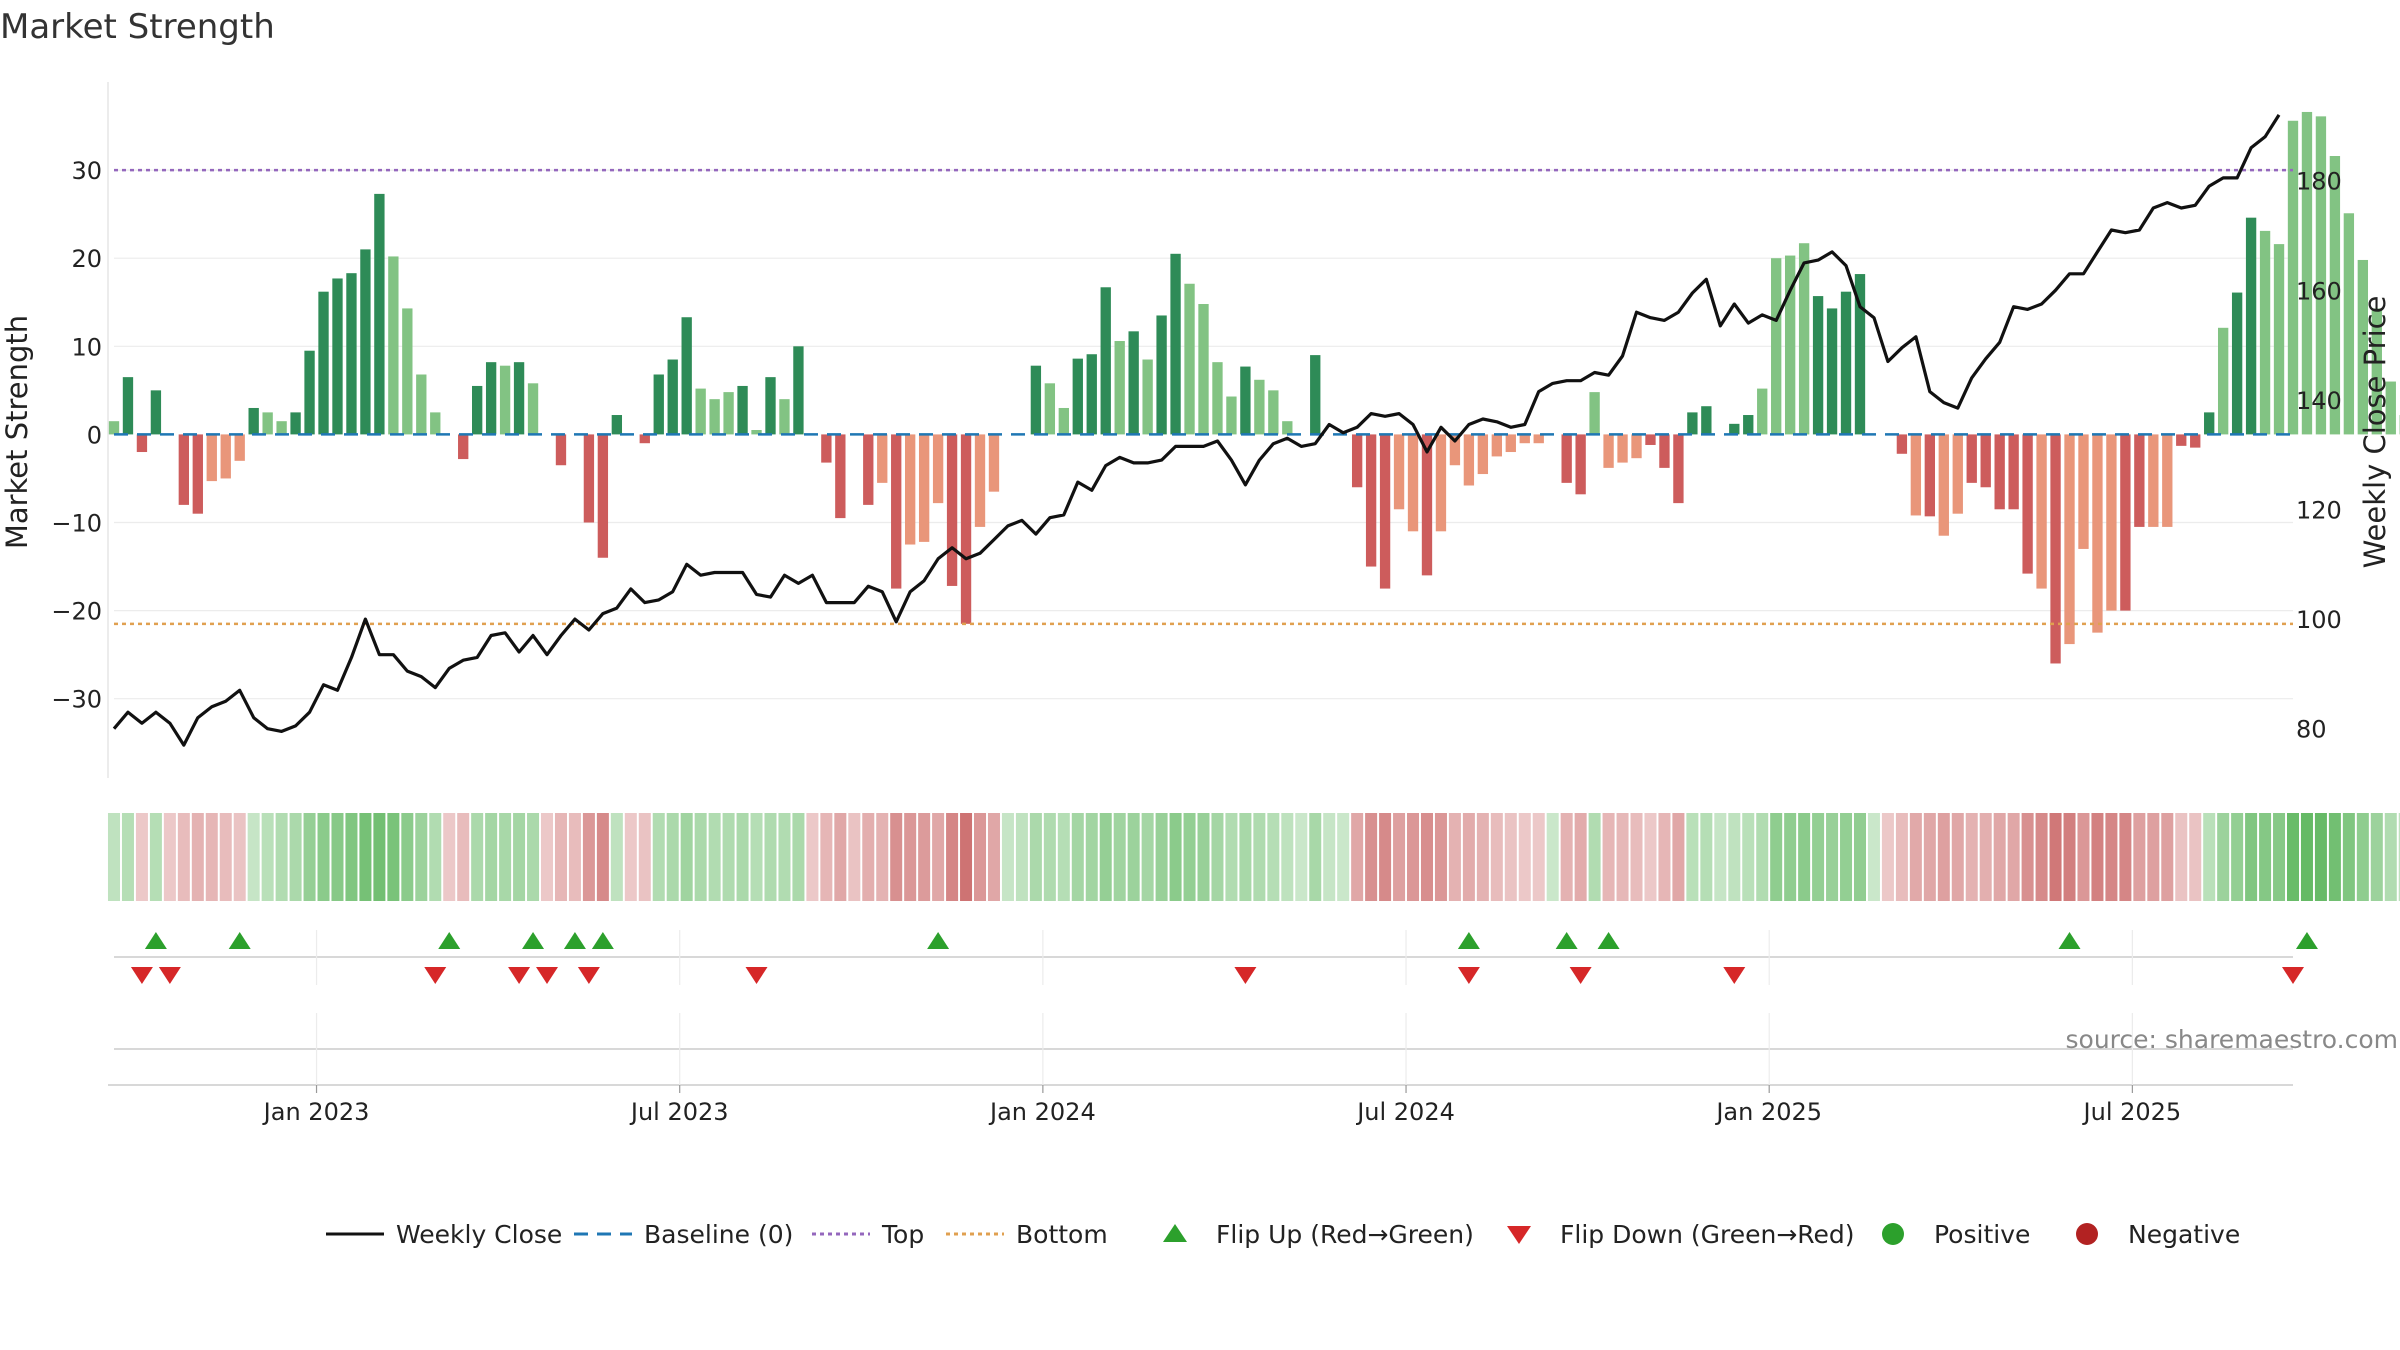  Describe the element at coordinates (86, 171) in the screenshot. I see `left-tick-label: 30` at that location.